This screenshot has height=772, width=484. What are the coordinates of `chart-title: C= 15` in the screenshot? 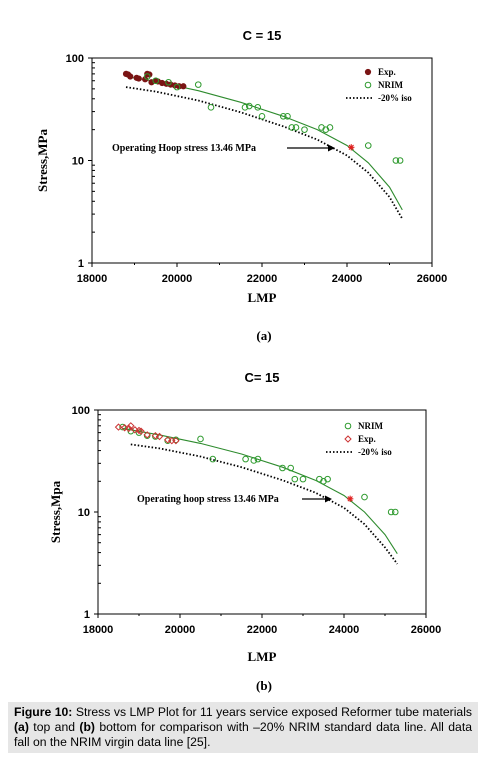 It's located at (261, 377).